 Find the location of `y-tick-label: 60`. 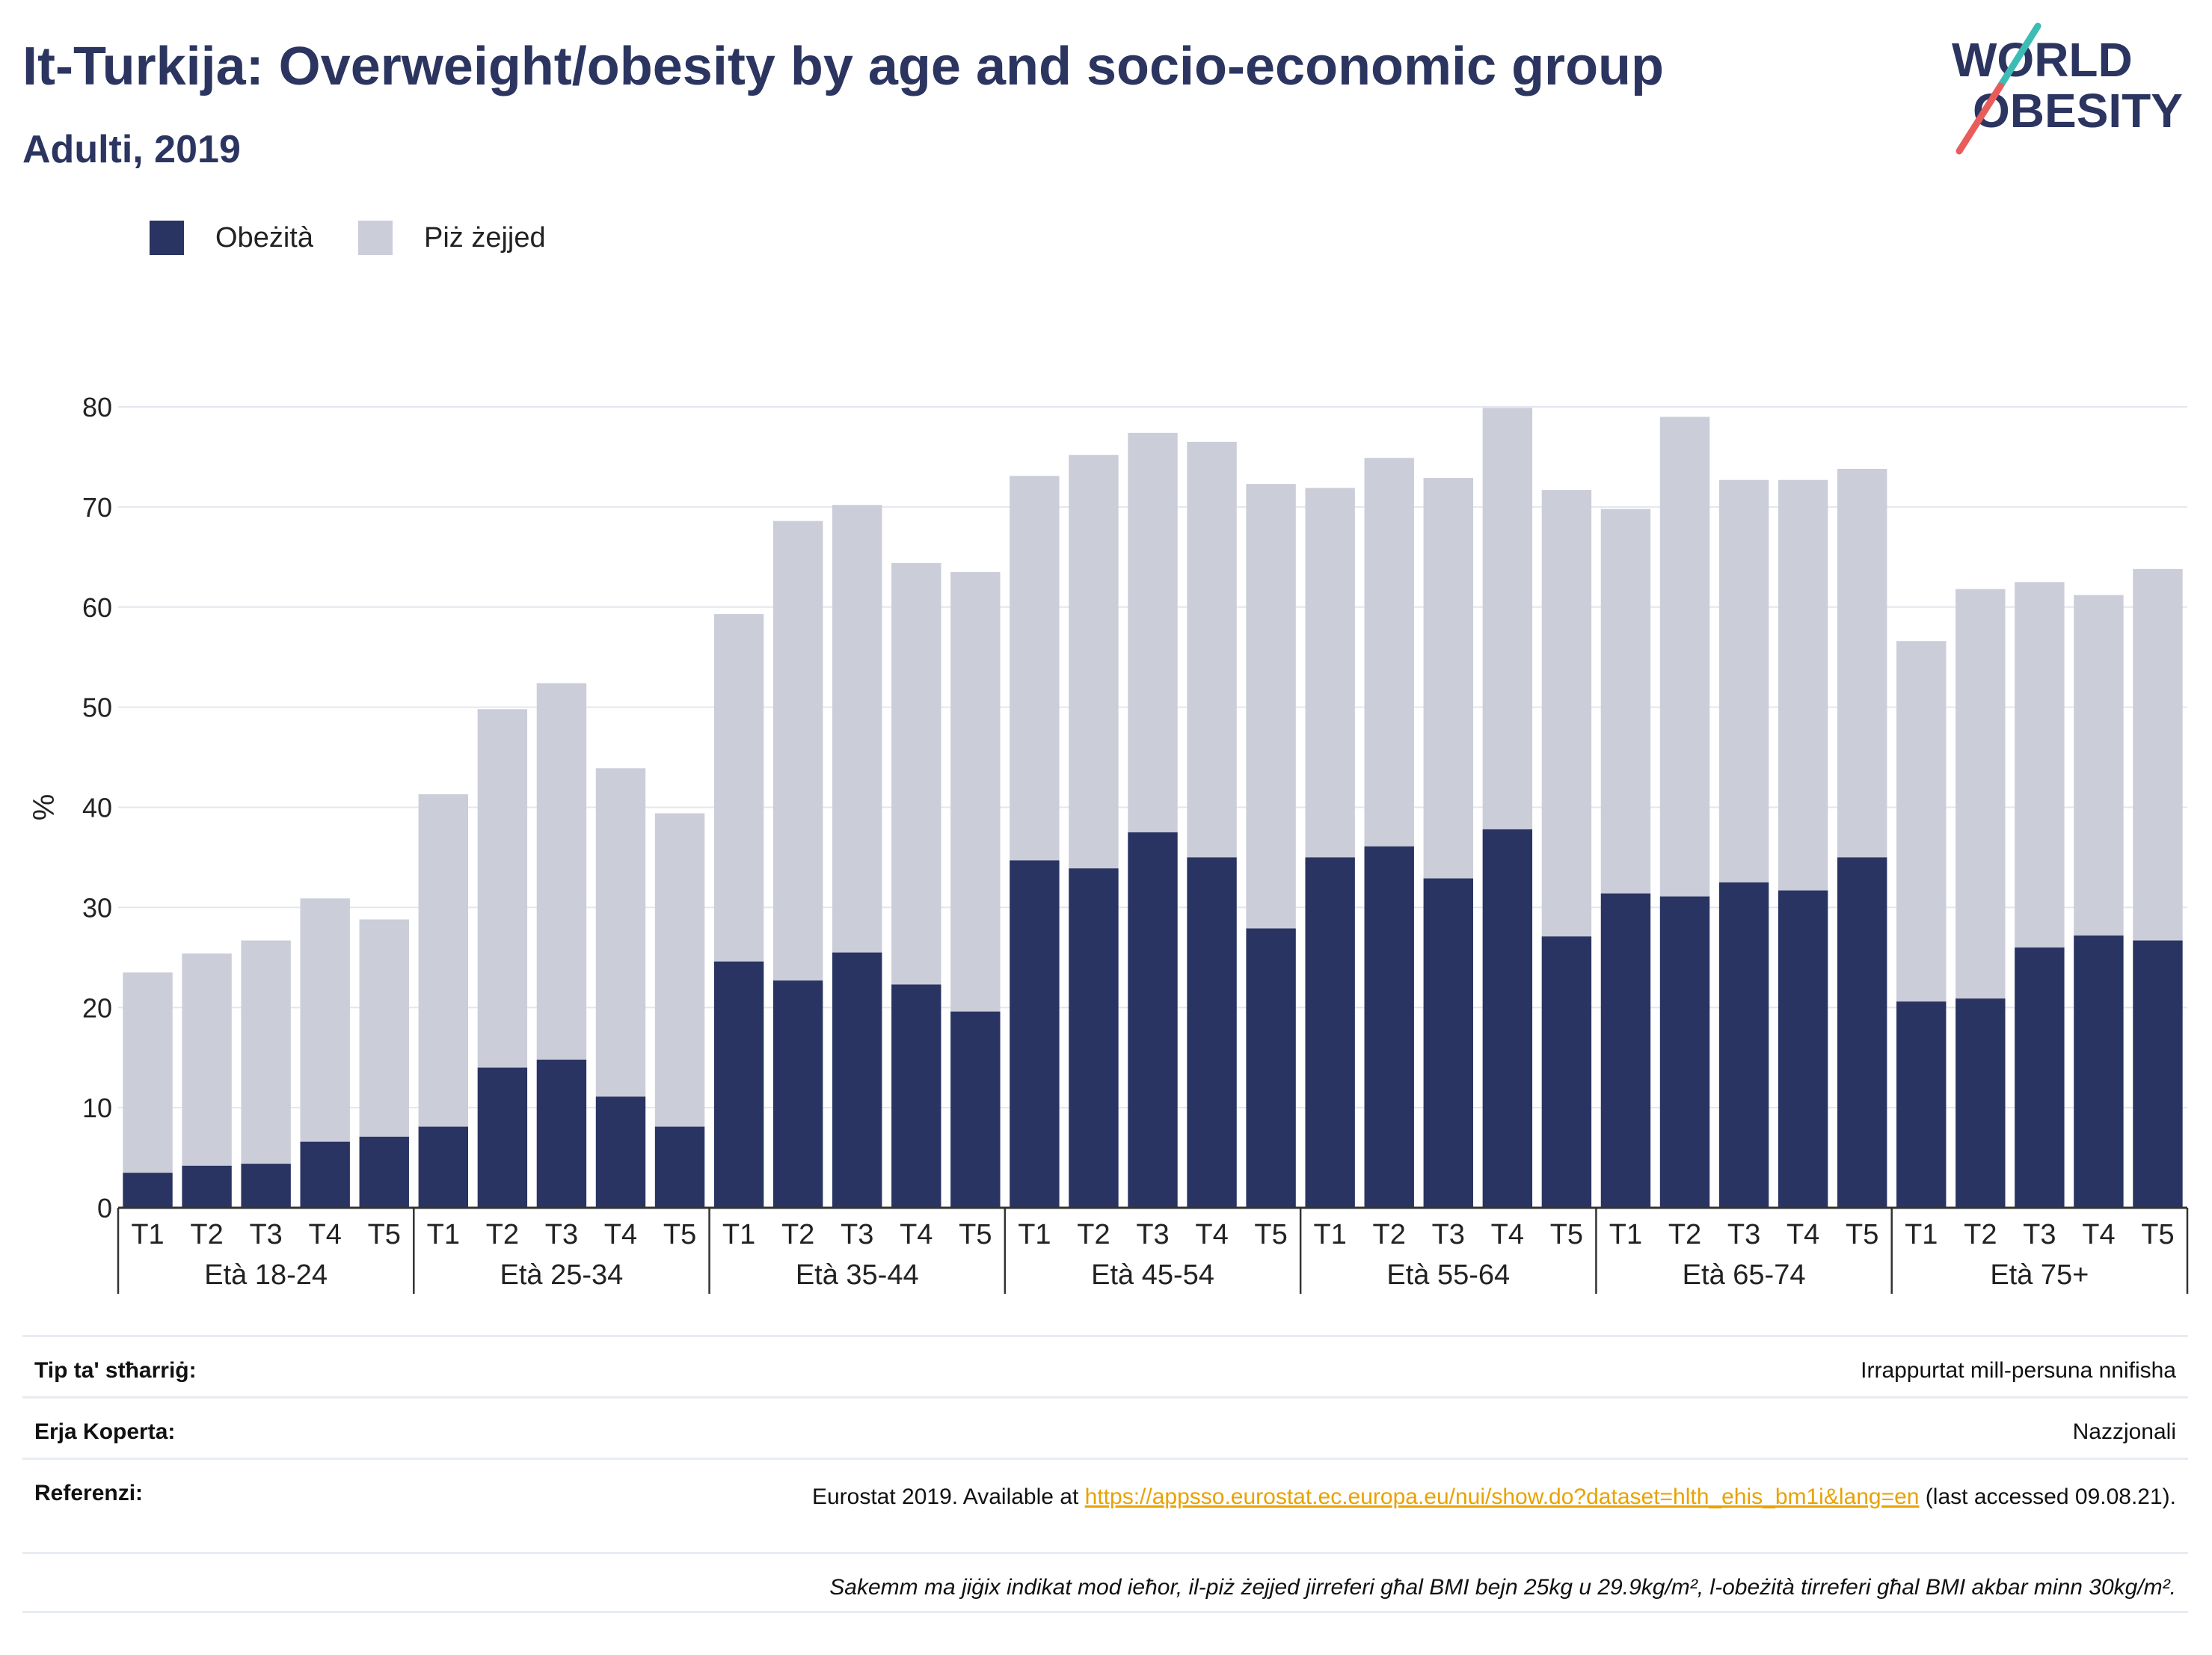

y-tick-label: 60 is located at coordinates (97, 607).